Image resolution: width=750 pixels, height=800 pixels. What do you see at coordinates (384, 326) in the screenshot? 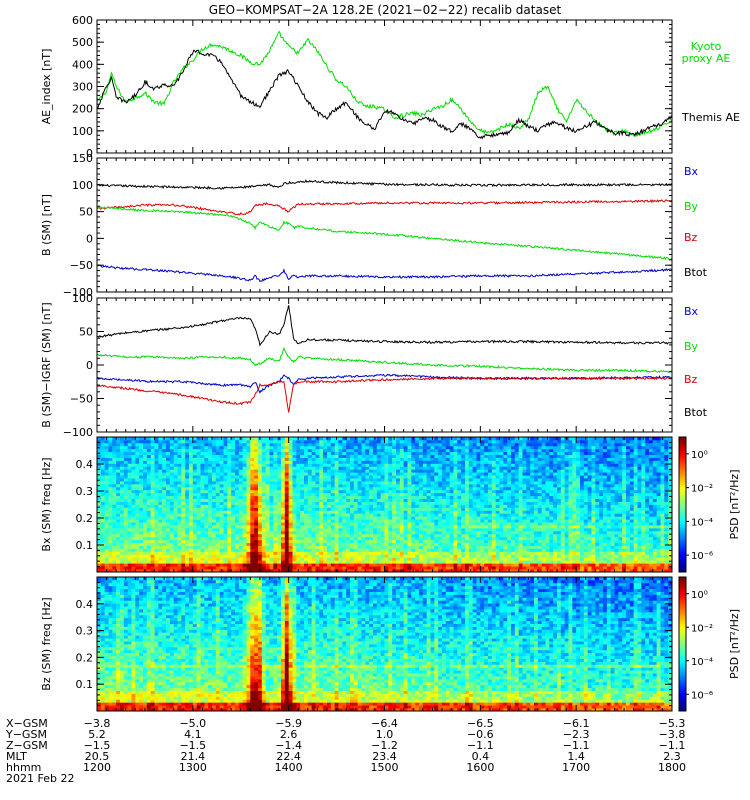
I see `series-line-btot` at bounding box center [384, 326].